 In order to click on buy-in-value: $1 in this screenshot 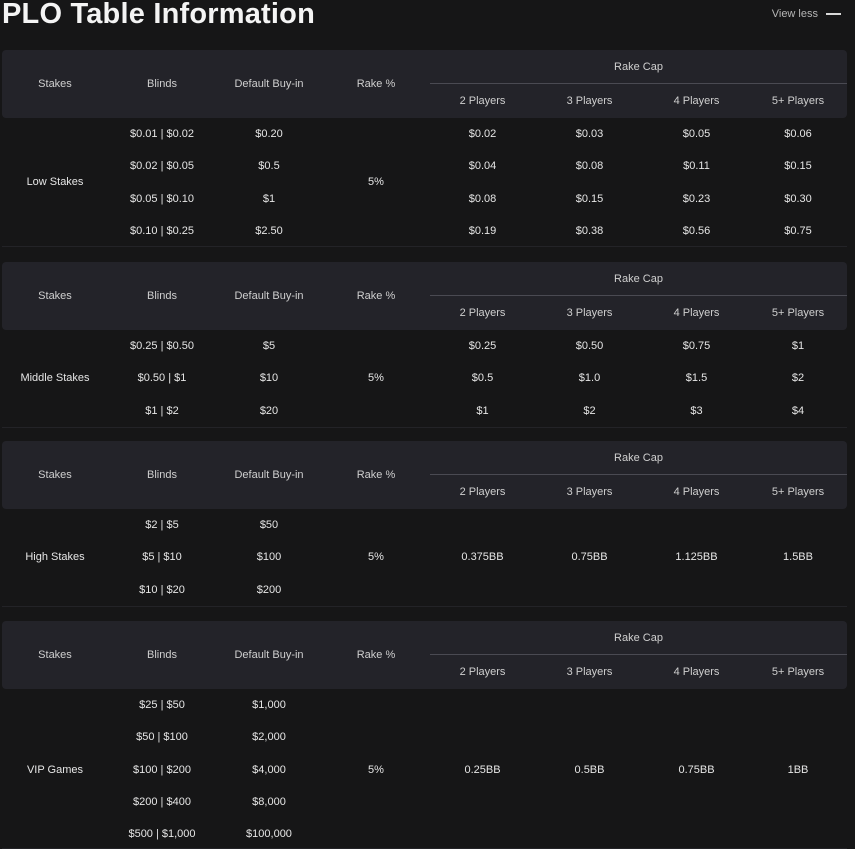, I will do `click(269, 198)`.